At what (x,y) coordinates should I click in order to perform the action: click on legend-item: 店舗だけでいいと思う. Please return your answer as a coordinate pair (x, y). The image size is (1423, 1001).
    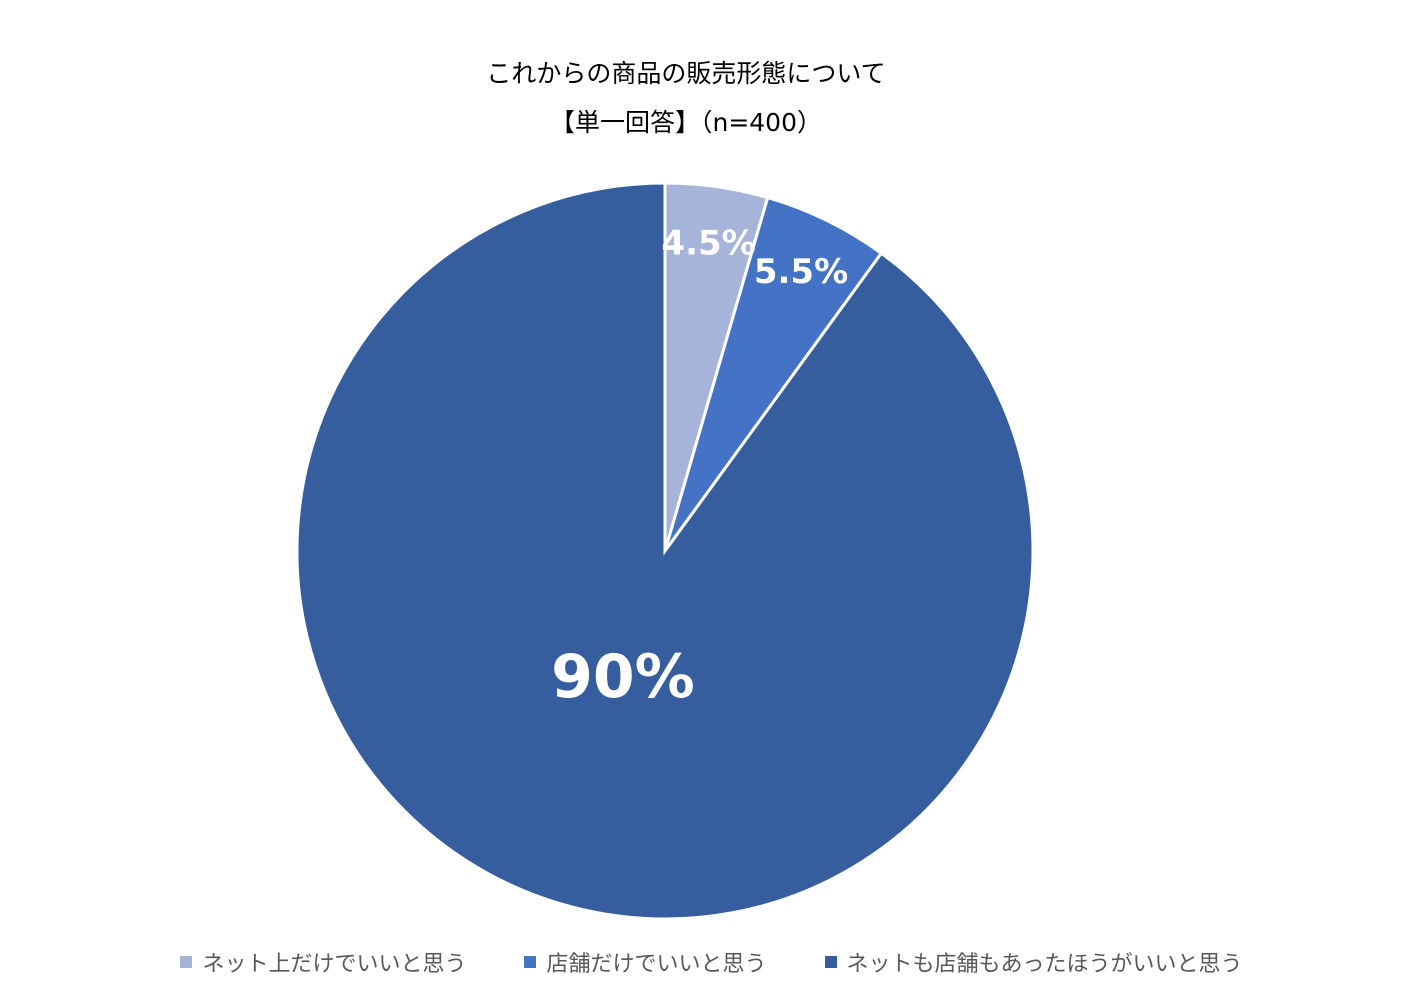
    Looking at the image, I should click on (645, 962).